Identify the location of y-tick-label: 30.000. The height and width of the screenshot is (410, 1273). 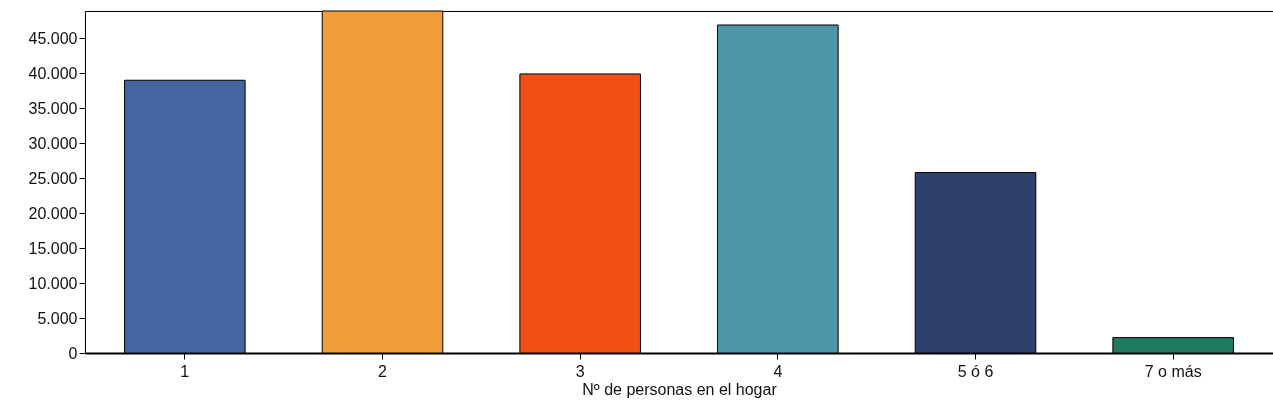
(53, 143).